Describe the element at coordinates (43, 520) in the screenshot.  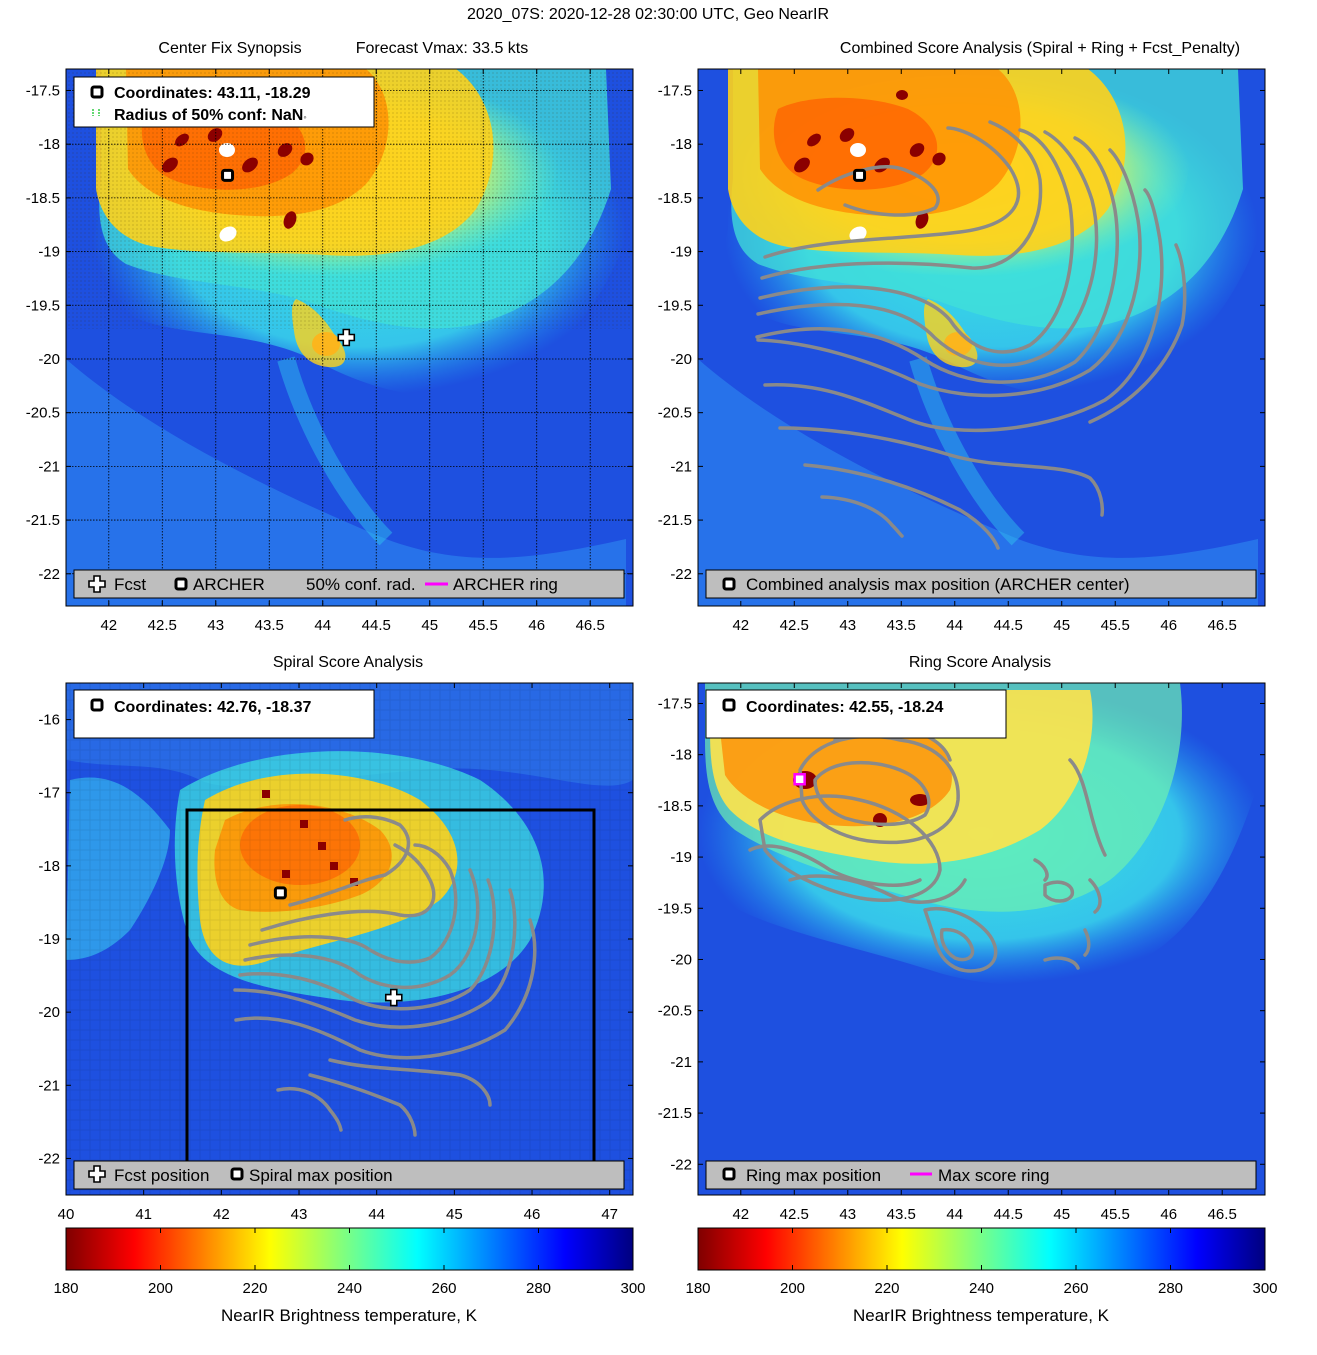
I see `synopsis-y-tick-label: -21.5` at that location.